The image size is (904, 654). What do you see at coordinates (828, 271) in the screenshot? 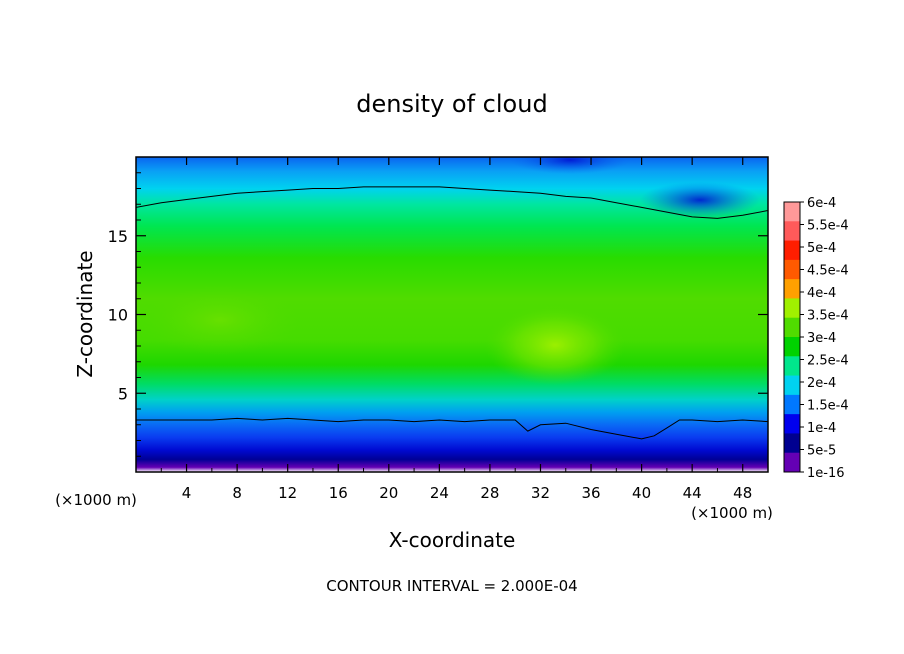
I see `colorbar-label: 4.5e-4` at bounding box center [828, 271].